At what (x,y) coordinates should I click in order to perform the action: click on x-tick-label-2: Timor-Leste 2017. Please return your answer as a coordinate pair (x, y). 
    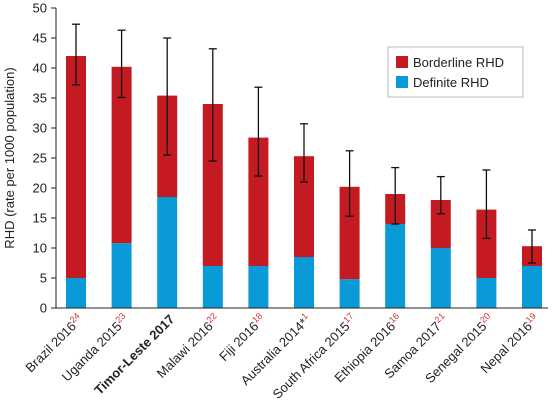
    Looking at the image, I should click on (134, 355).